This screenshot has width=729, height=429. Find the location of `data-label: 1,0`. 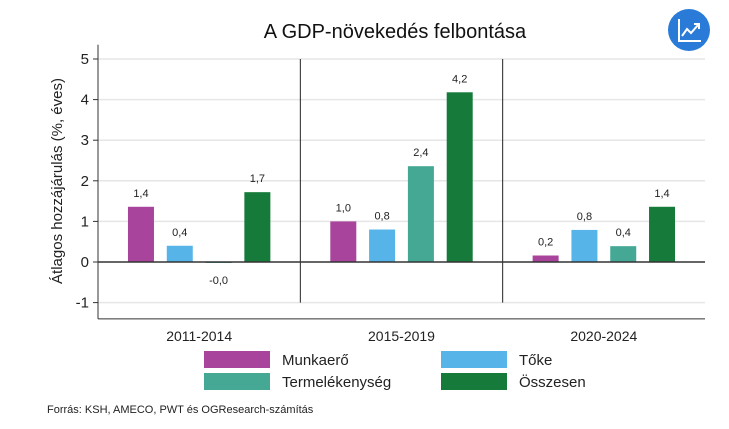

data-label: 1,0 is located at coordinates (343, 208).